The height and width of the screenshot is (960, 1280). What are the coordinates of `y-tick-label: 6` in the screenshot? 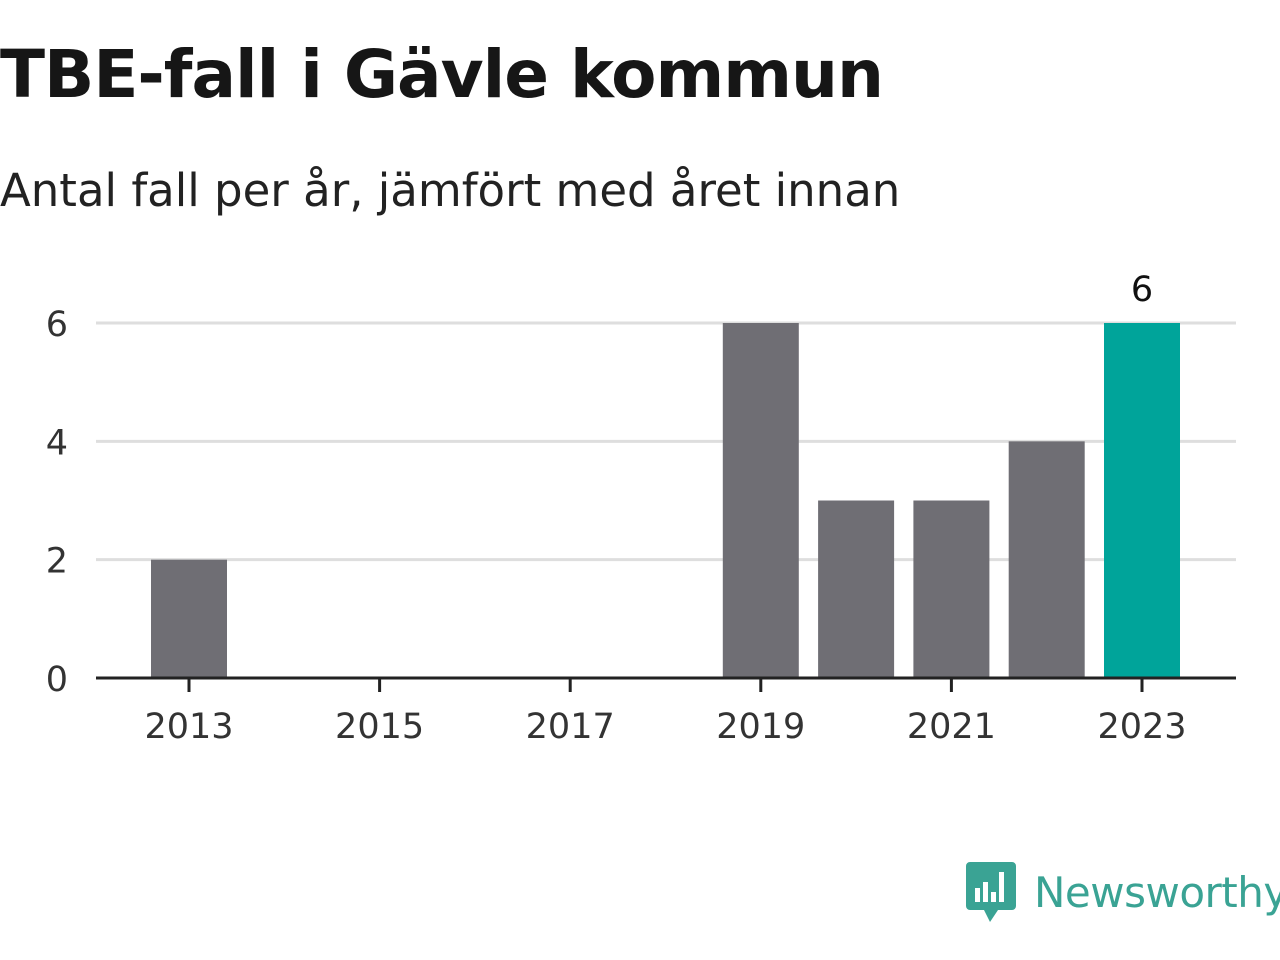 It's located at (57, 325).